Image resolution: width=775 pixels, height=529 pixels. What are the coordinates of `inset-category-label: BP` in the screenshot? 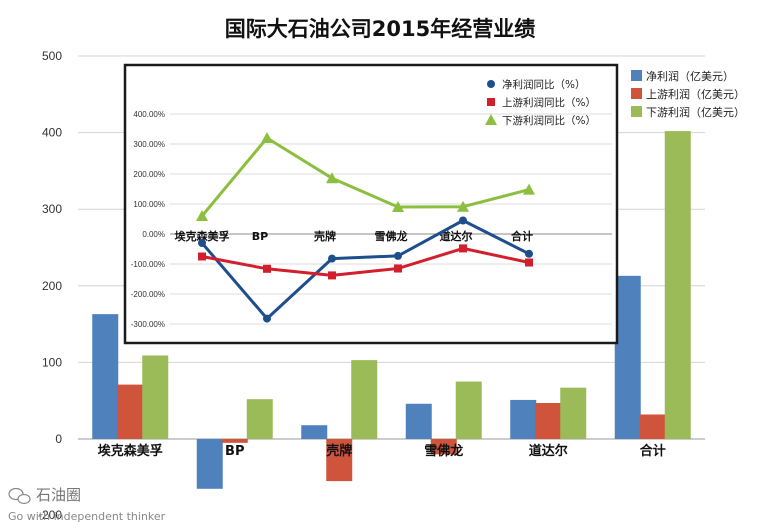 It's located at (260, 236).